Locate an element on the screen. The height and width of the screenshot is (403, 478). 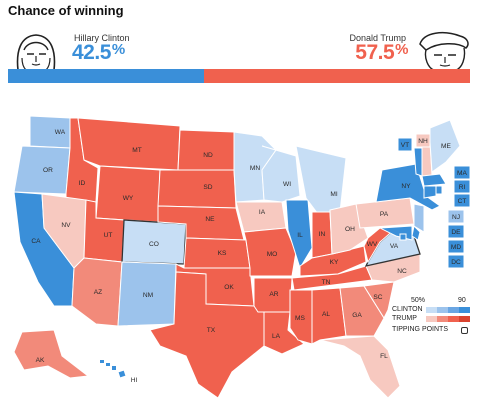
label-nv: NV is located at coordinates (66, 225).